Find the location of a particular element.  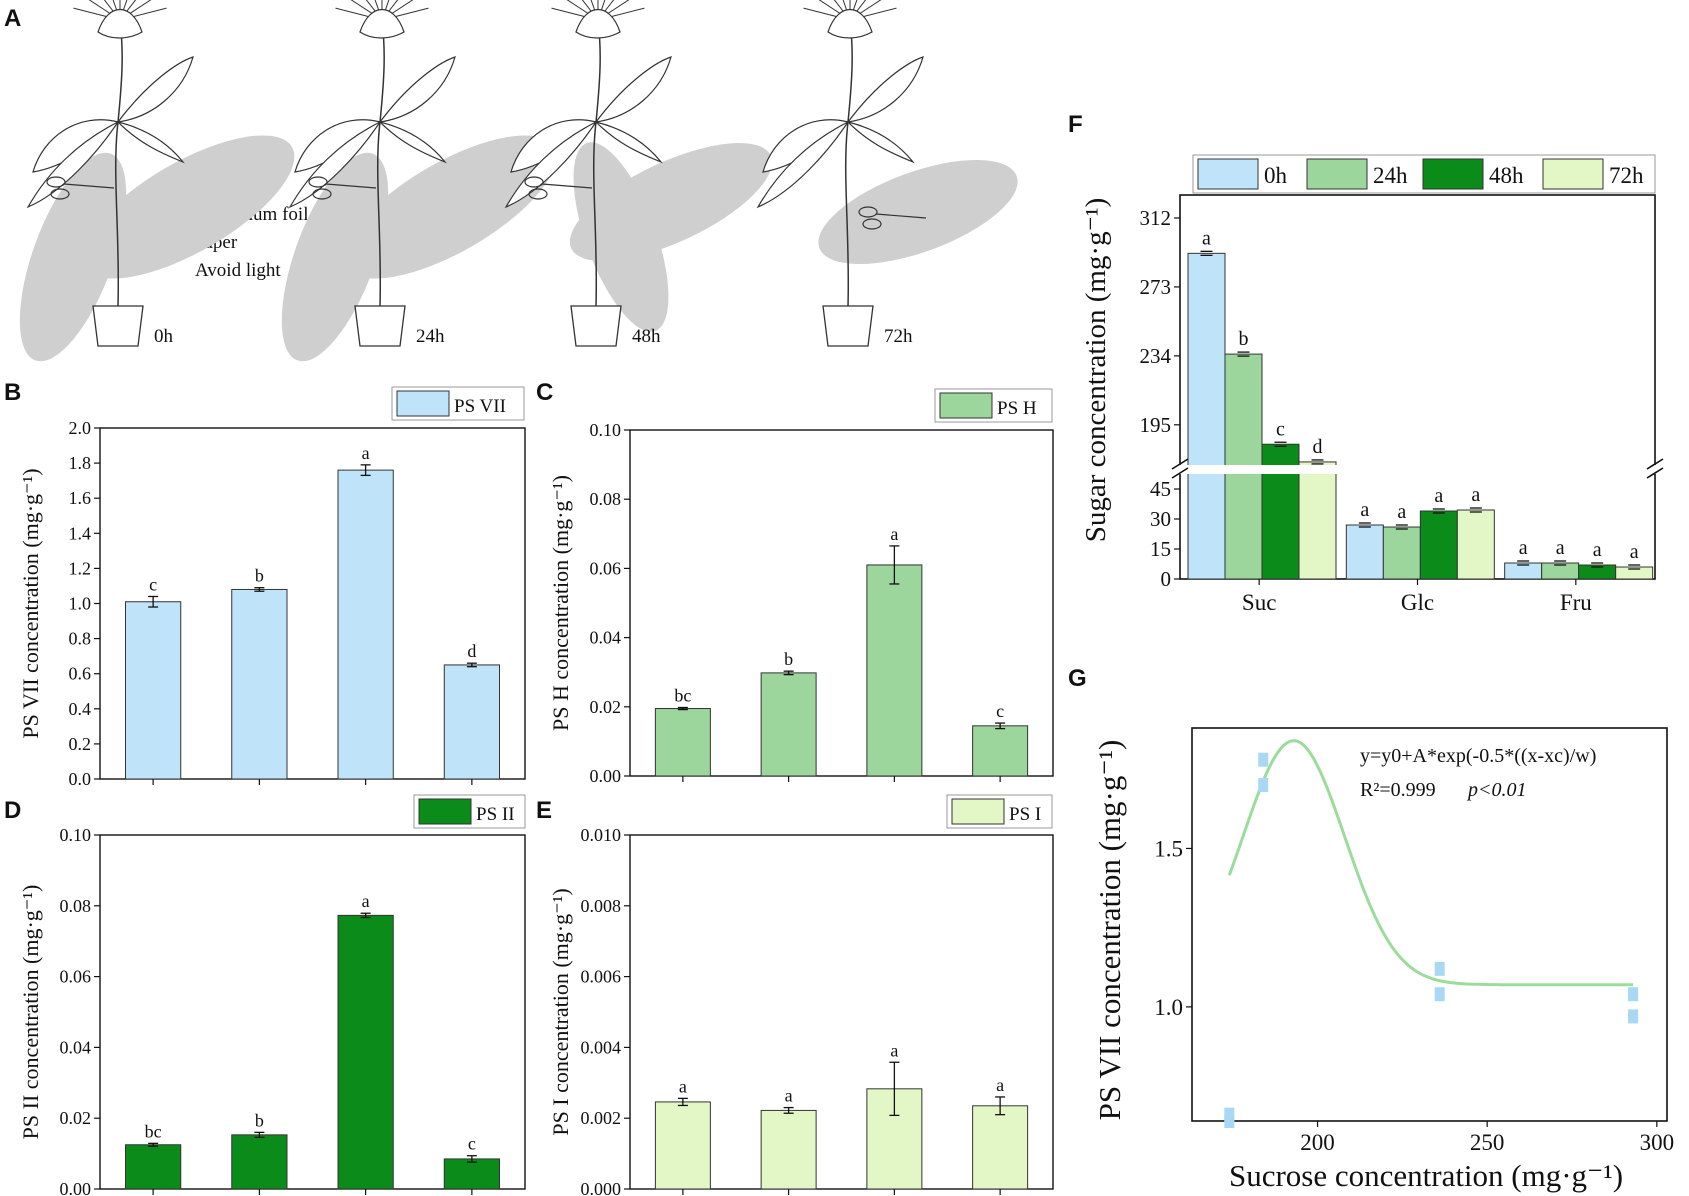

y-tick-label: 0.0 is located at coordinates (80, 779).